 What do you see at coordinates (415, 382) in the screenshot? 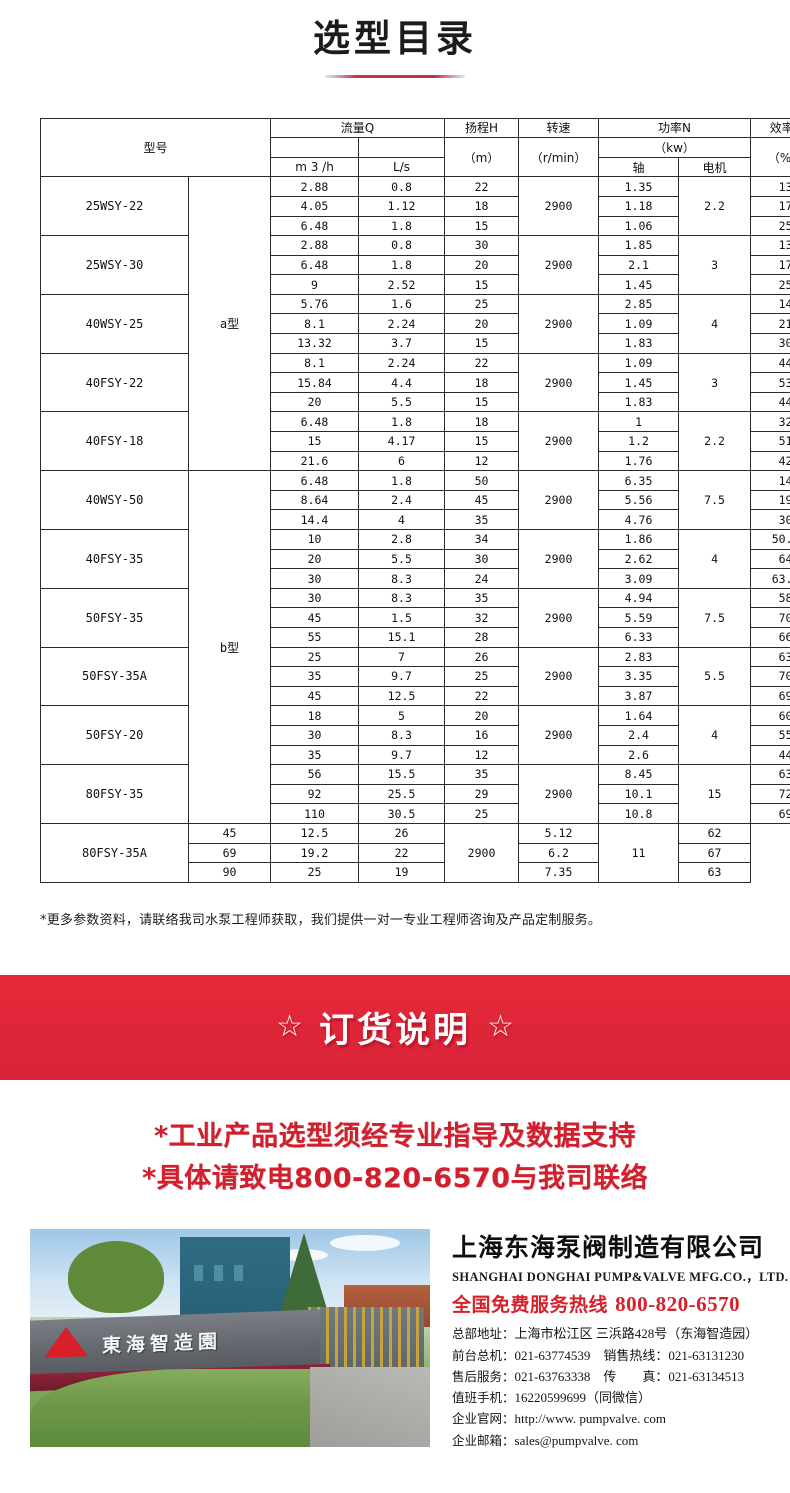
I see `table-row: 15.84 4.4 18 1.45 53` at bounding box center [415, 382].